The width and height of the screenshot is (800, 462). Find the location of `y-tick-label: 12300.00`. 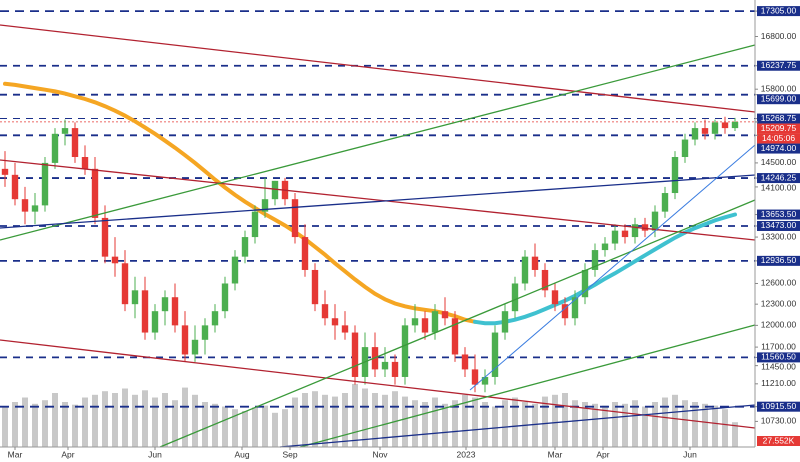

y-tick-label: 12300.00 is located at coordinates (779, 303).